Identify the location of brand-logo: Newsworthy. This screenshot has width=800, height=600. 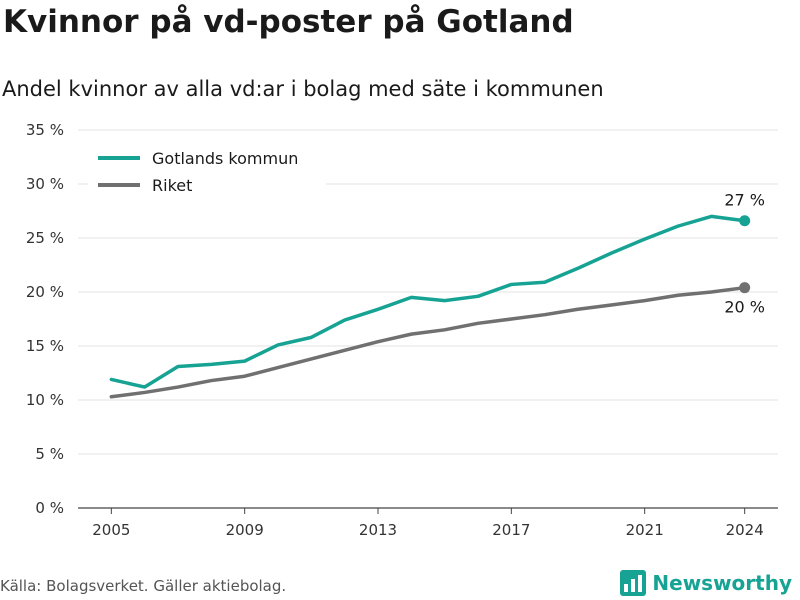
(706, 583).